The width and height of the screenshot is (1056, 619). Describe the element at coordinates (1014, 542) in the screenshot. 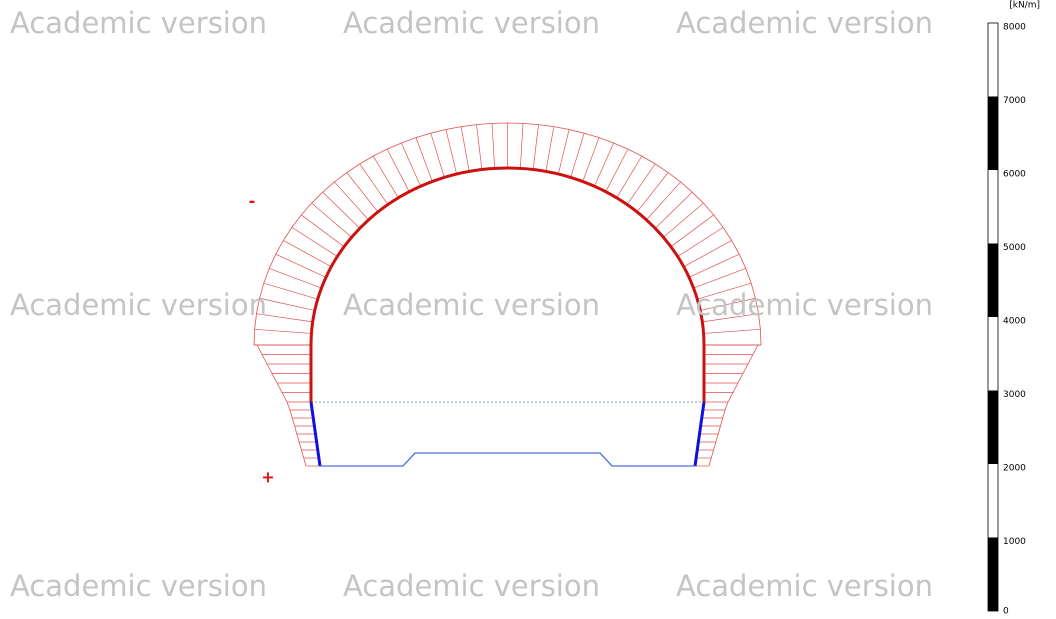

I see `scale-tick-label: 1000` at that location.